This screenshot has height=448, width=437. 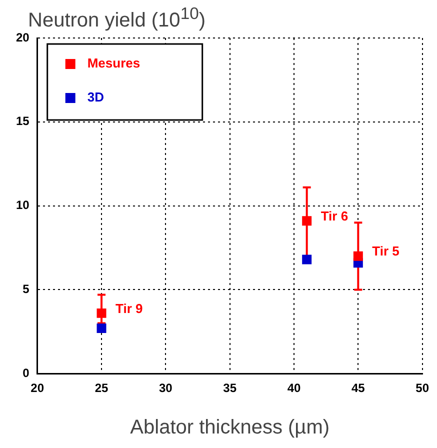 What do you see at coordinates (358, 388) in the screenshot?
I see `x-tick-label: 45` at bounding box center [358, 388].